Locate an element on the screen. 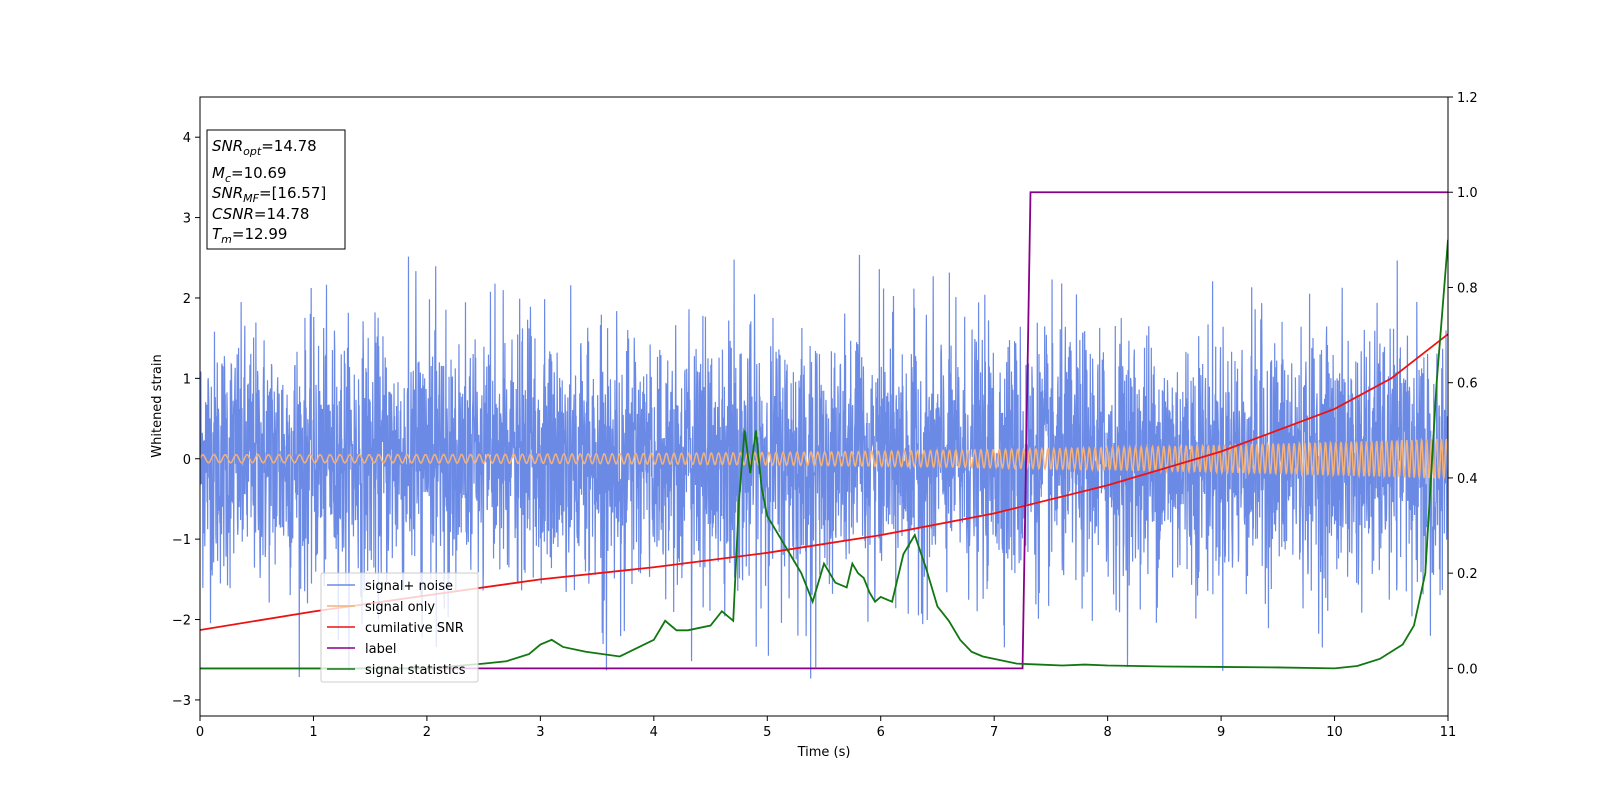 This screenshot has width=1600, height=800. y-tick-label: −2 is located at coordinates (181, 621).